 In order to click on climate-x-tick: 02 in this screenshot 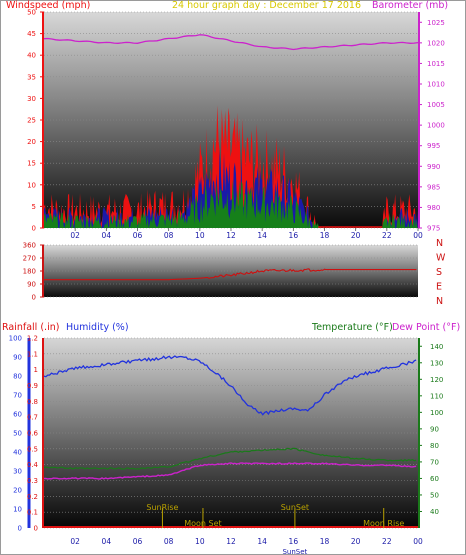, I will do `click(75, 541)`.